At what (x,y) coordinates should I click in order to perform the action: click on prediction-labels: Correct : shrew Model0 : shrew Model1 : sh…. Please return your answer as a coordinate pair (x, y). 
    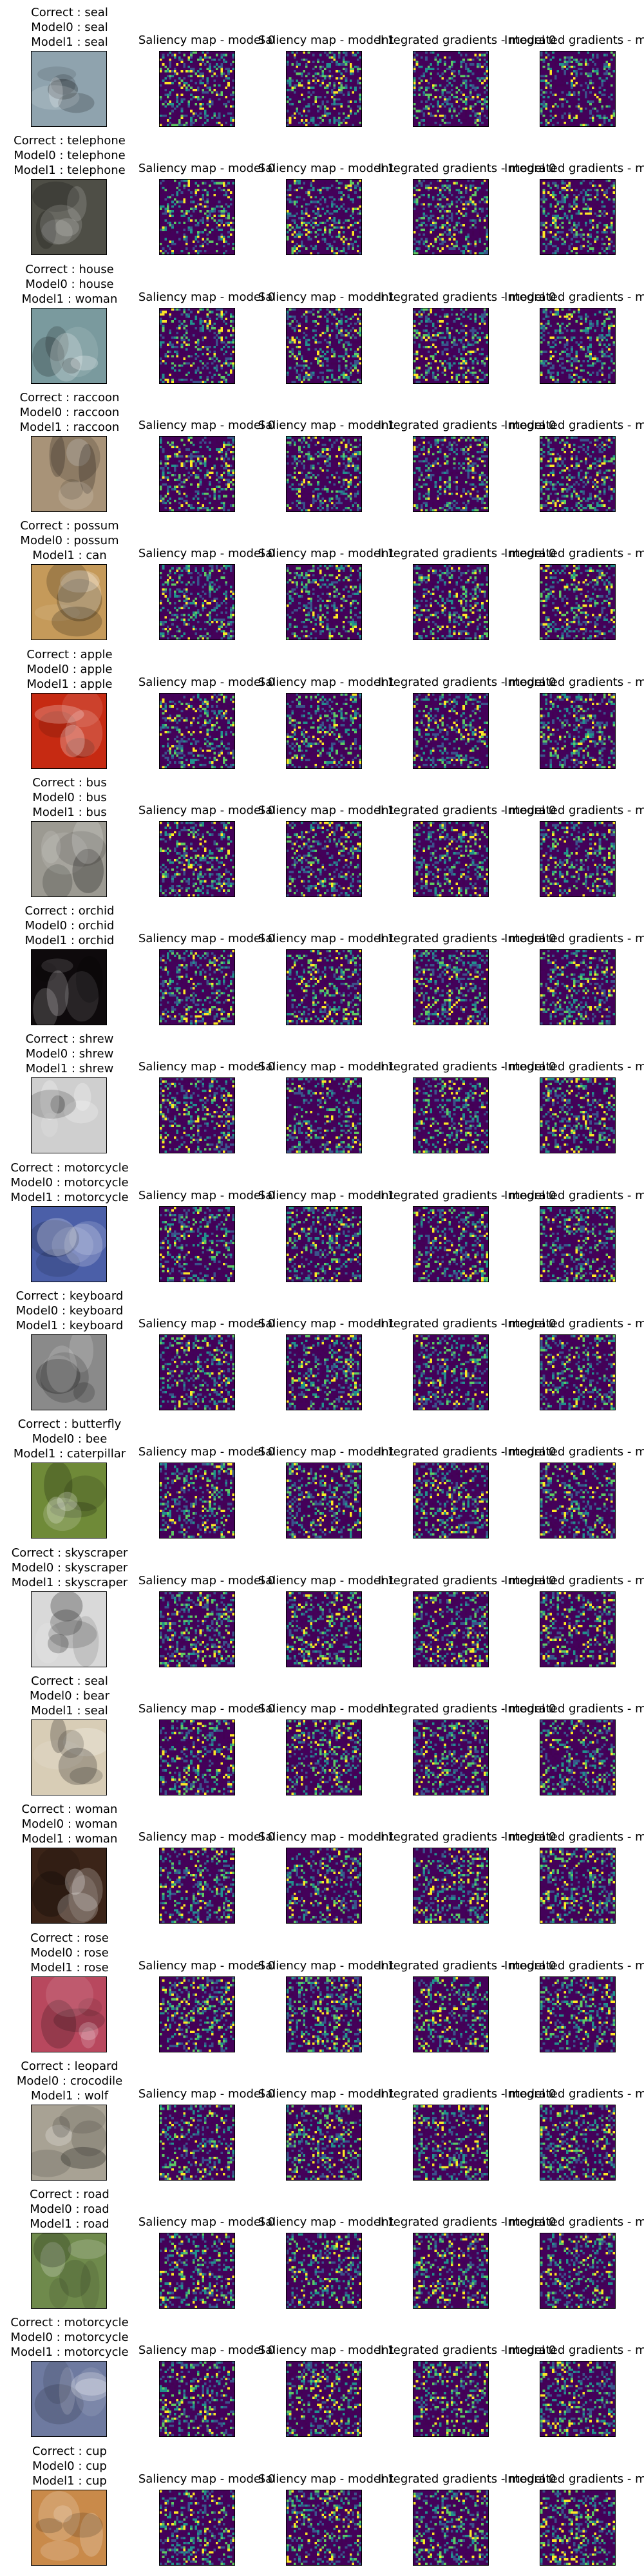
    Looking at the image, I should click on (69, 1054).